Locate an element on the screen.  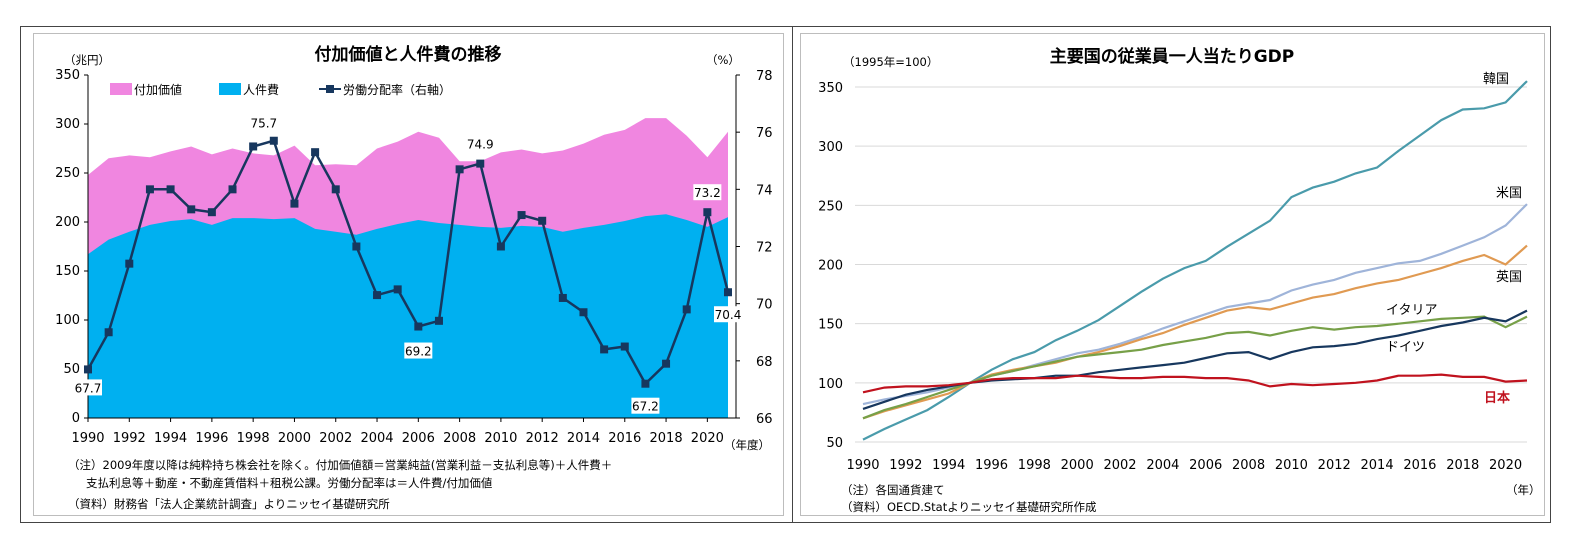
right-x-tick-label: 1992 is located at coordinates (905, 465).